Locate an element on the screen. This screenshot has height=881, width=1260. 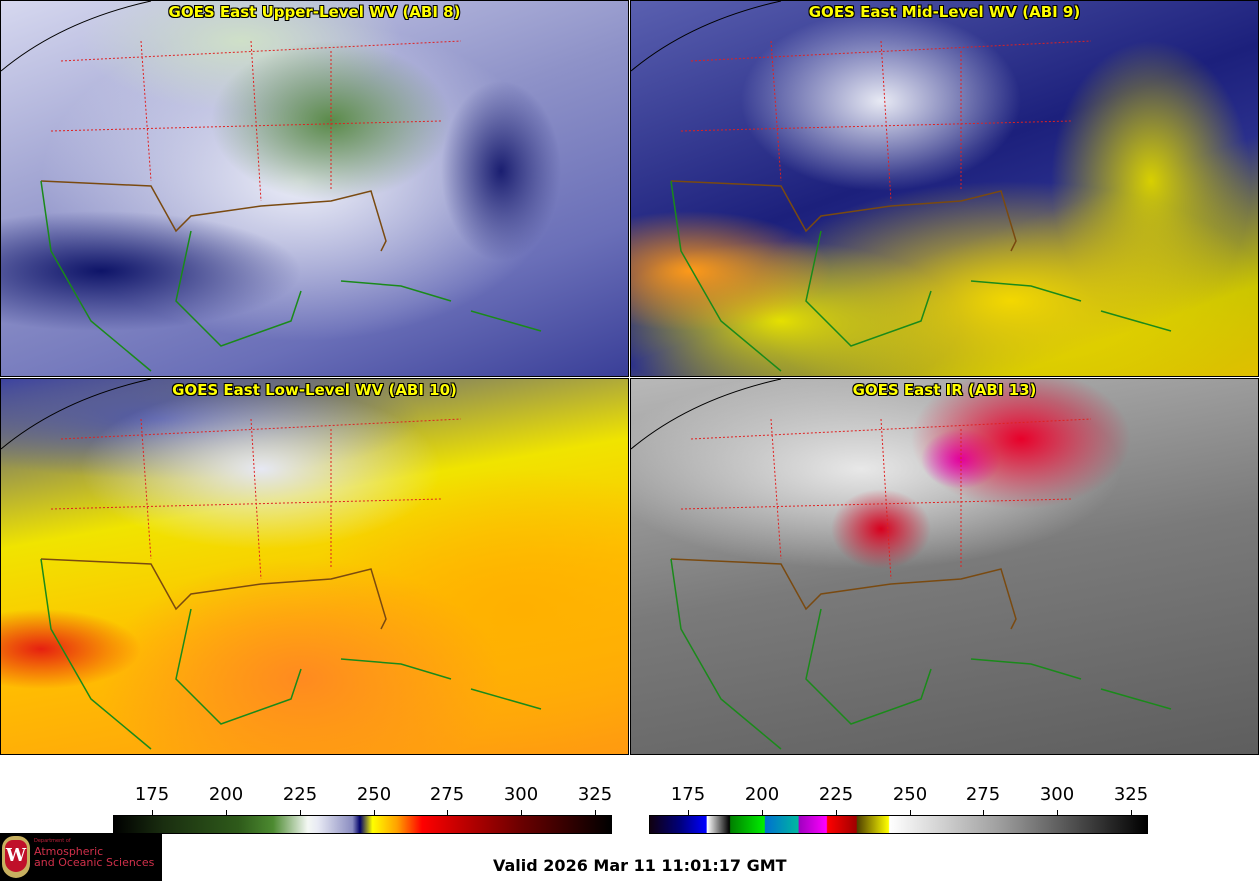
panel-title: GOES East Low-Level WV (ABI 10) is located at coordinates (314, 390).